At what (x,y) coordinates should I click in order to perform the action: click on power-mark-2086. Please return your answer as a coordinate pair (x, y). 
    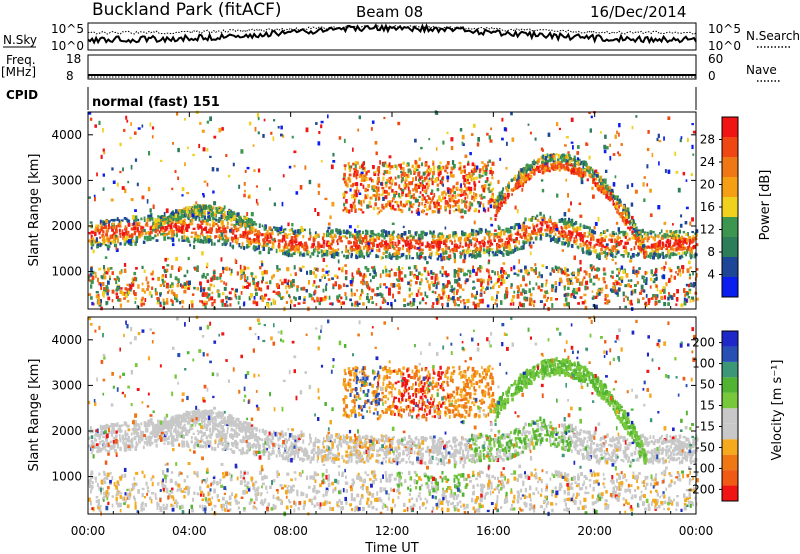
    Looking at the image, I should click on (625, 243).